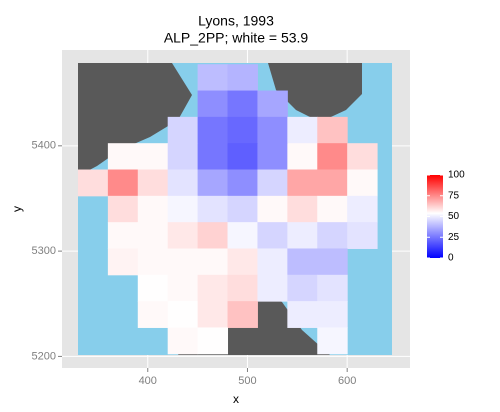  What do you see at coordinates (456, 175) in the screenshot?
I see `legend-label: 100` at bounding box center [456, 175].